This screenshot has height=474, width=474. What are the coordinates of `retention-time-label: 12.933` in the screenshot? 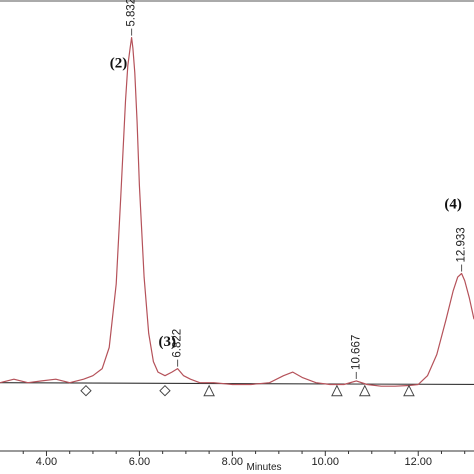 It's located at (462, 244).